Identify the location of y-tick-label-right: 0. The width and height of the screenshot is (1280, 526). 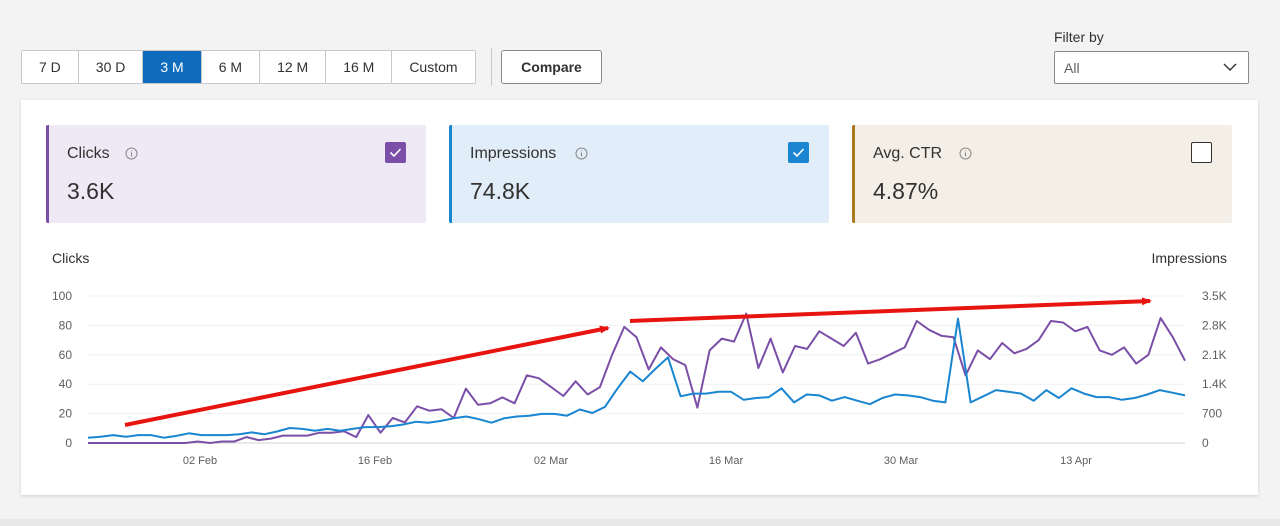
(1205, 443).